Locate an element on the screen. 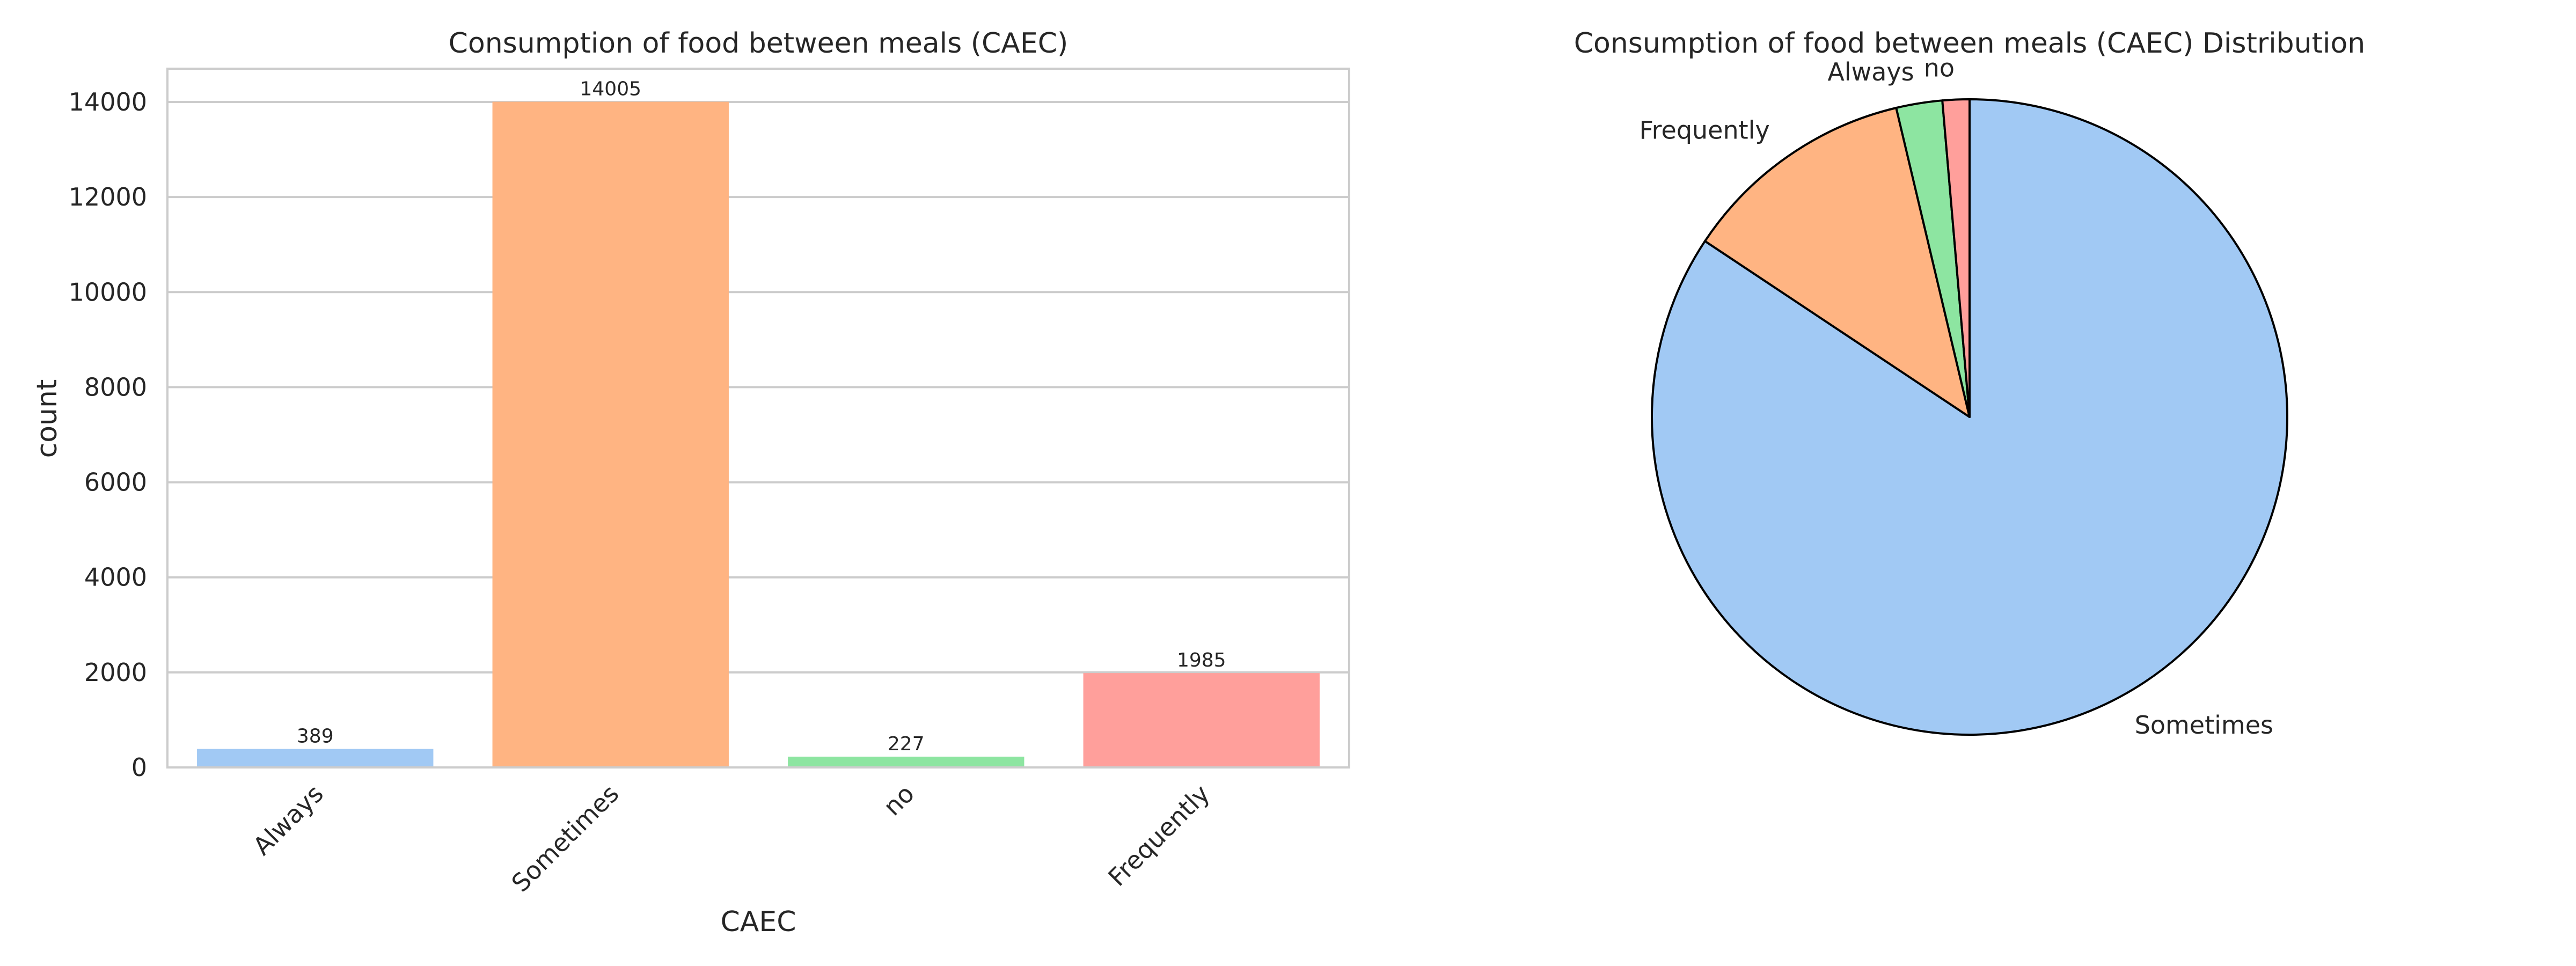 The height and width of the screenshot is (966, 2576). y-tick-label: 2000 is located at coordinates (115, 672).